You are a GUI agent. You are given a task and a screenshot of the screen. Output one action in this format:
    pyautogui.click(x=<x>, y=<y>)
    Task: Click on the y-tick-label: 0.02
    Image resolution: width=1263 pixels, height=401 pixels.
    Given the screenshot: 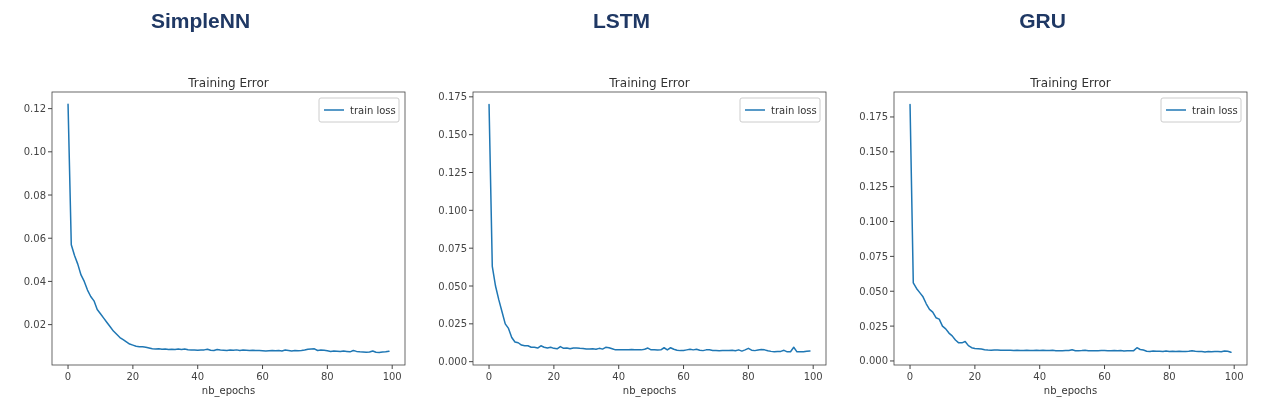 What is the action you would take?
    pyautogui.click(x=34, y=325)
    